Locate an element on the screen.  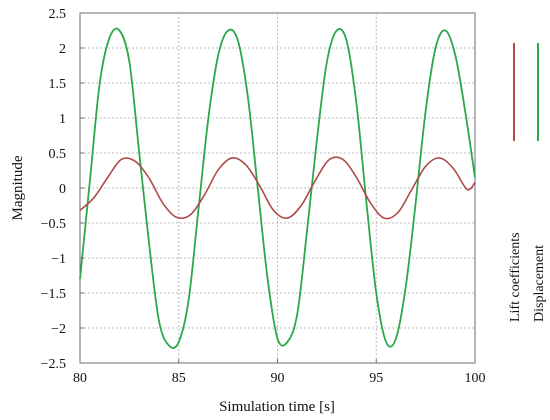
y-tick-label: −1.5 is located at coordinates (53, 294).